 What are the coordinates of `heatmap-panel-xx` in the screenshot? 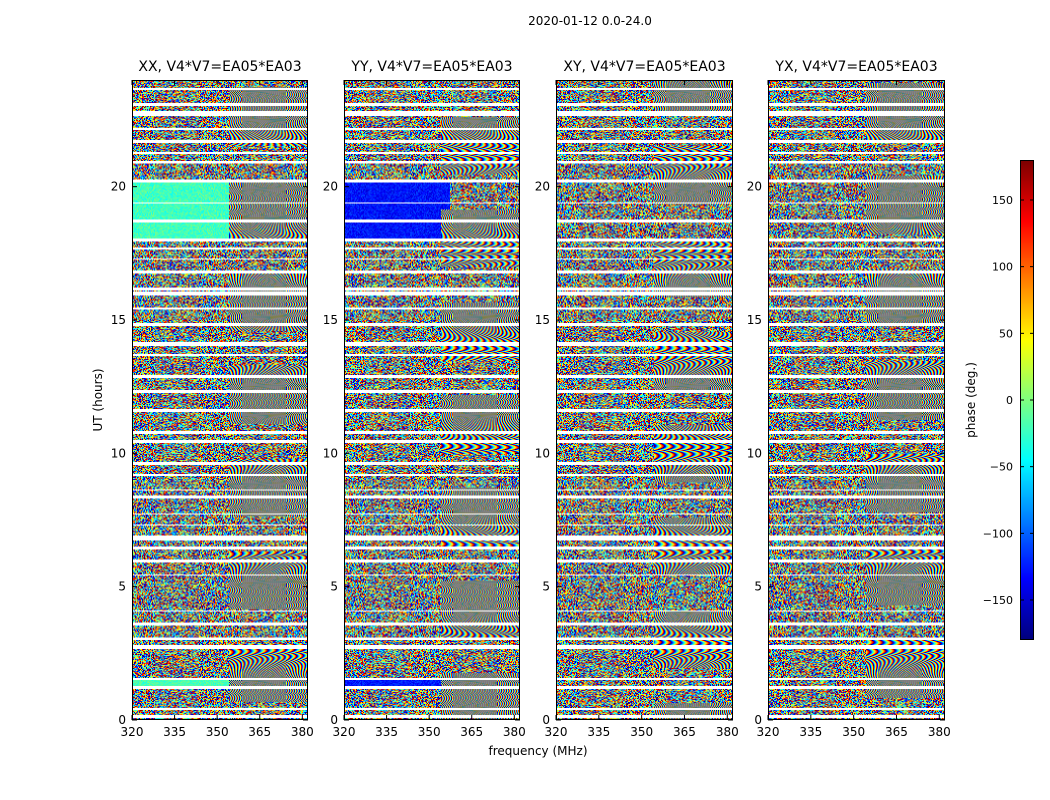 It's located at (220, 400).